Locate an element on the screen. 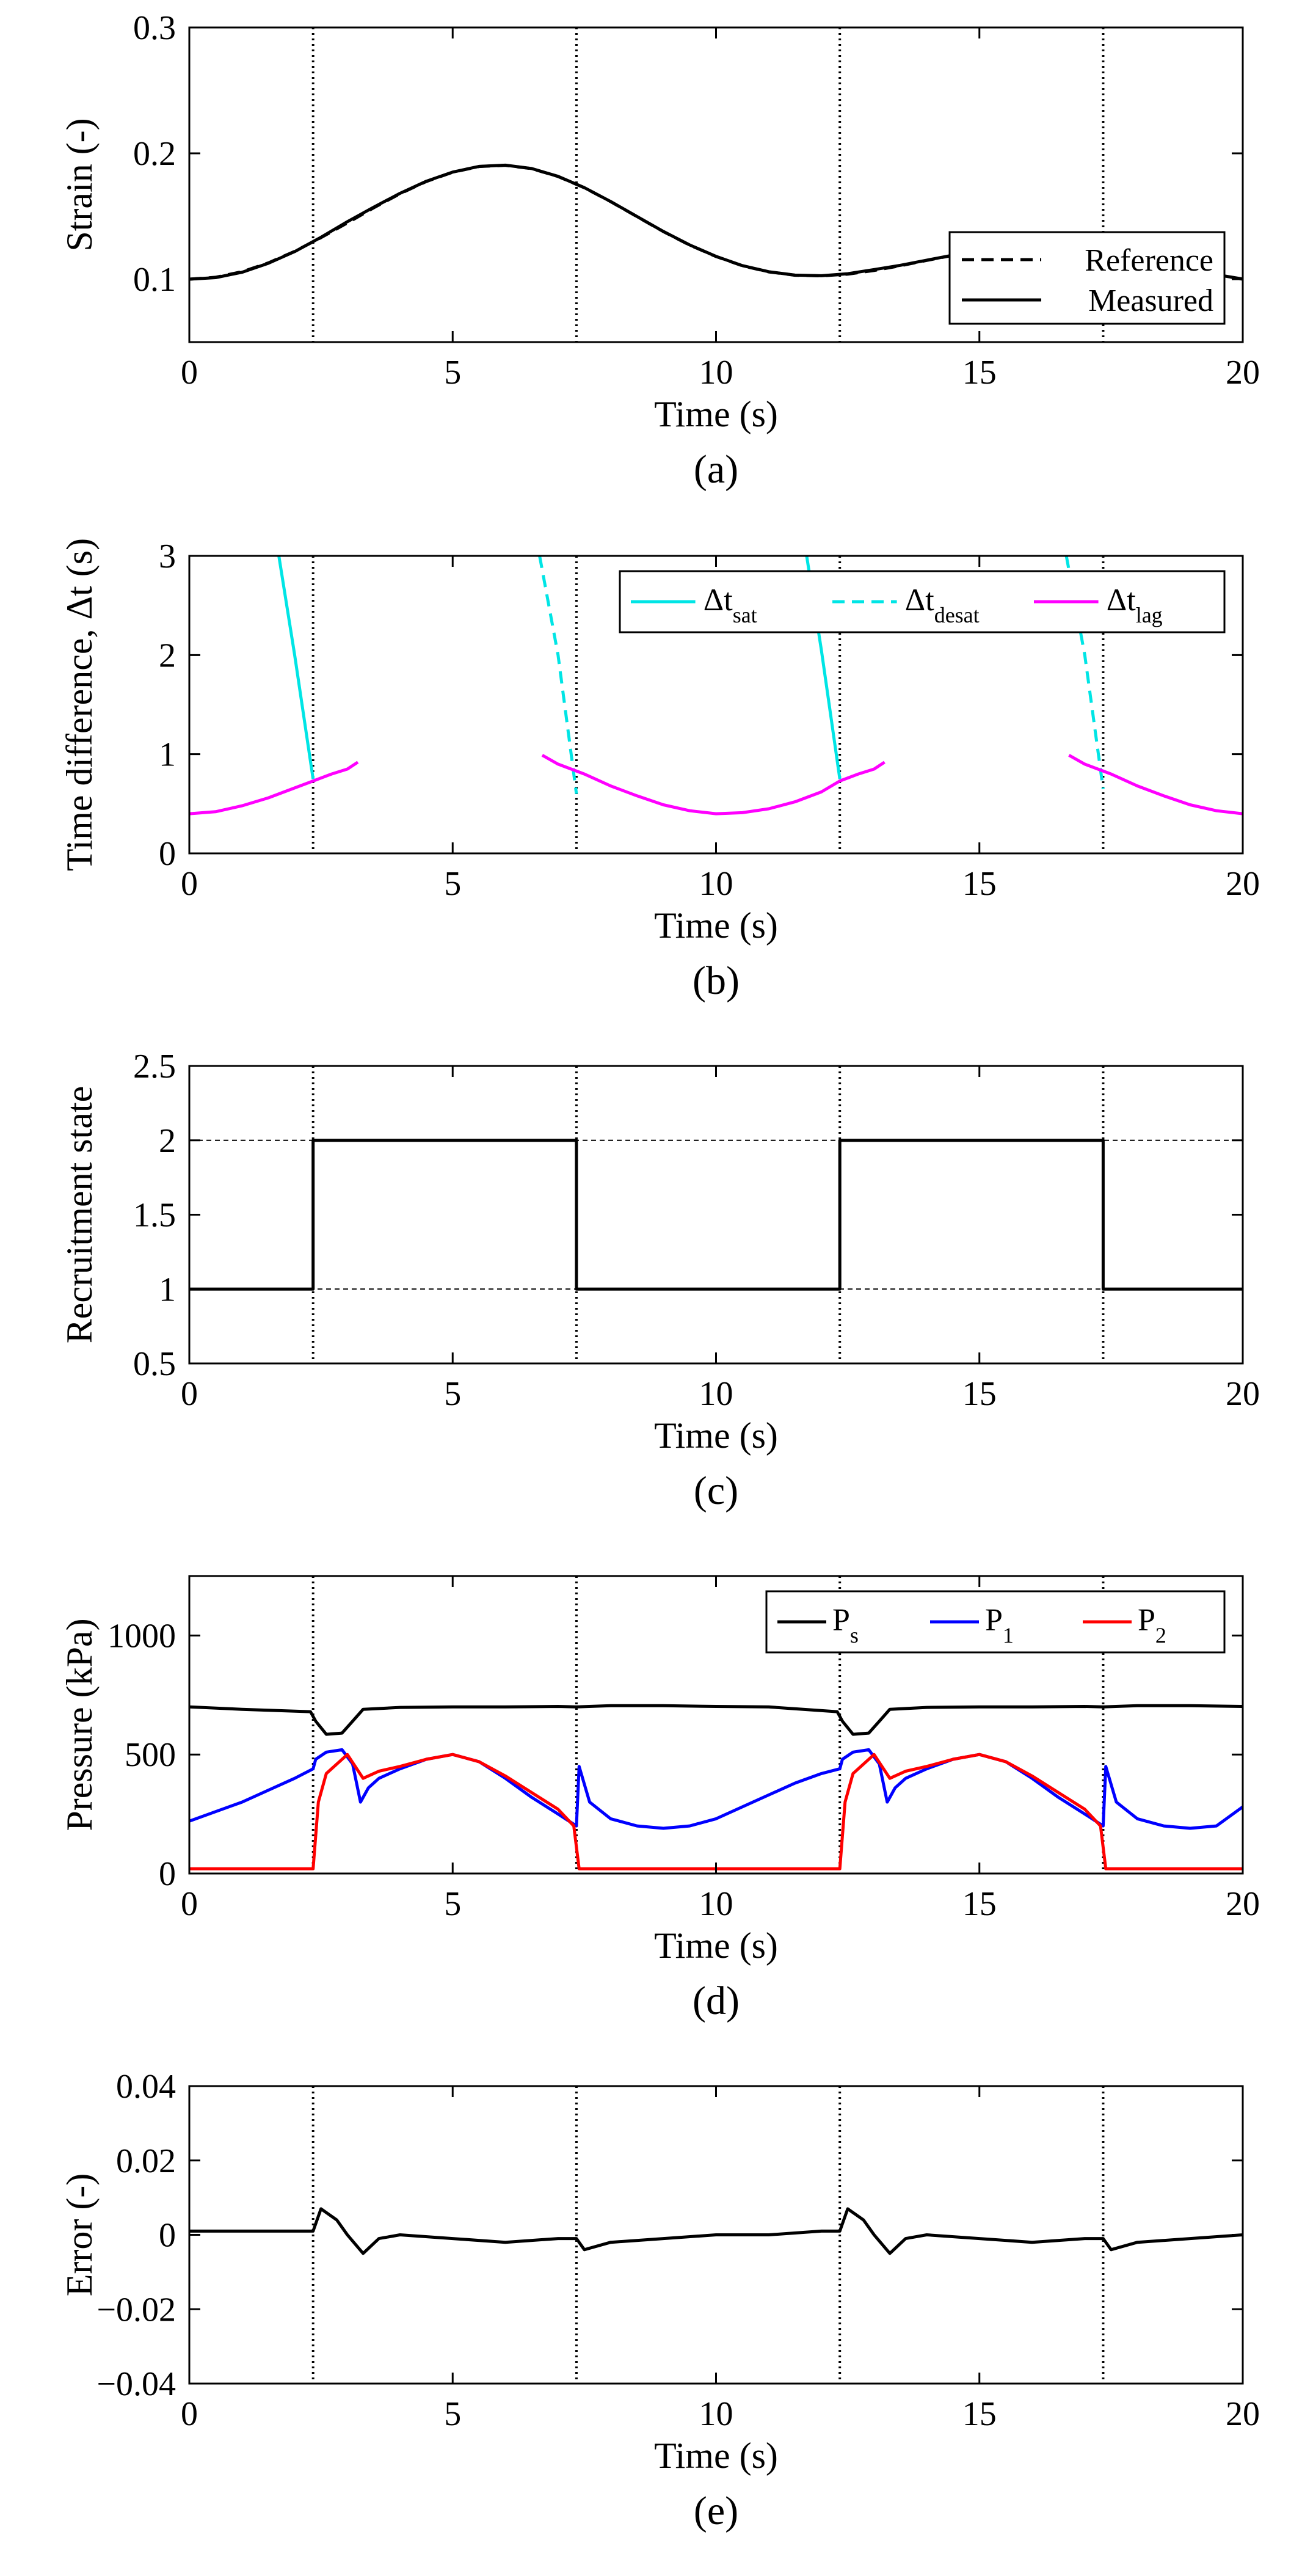  series-line-3-seg3 is located at coordinates (1155, 784).